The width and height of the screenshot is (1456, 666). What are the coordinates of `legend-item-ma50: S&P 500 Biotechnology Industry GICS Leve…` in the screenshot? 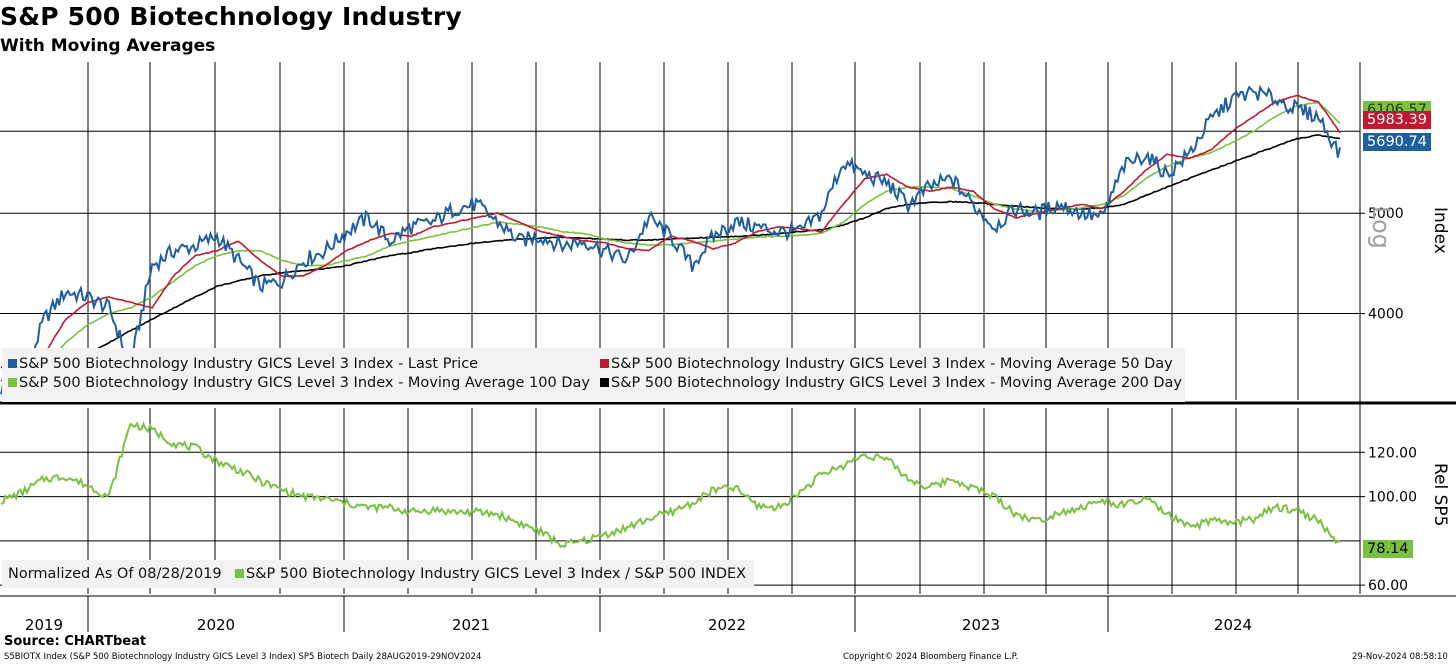 It's located at (886, 364).